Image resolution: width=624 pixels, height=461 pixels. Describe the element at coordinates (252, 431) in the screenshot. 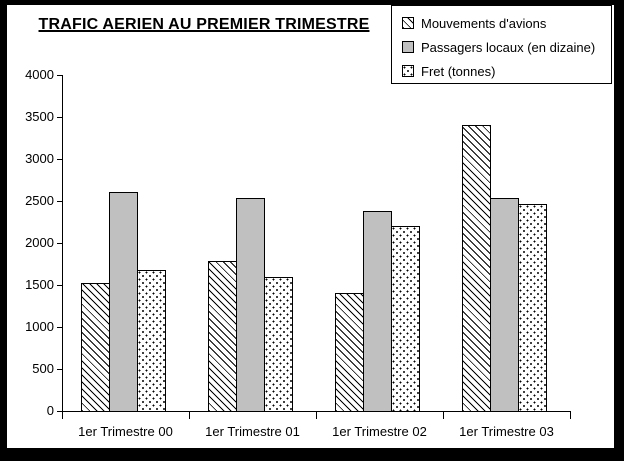

I see `x-axis-label: 1er Trimestre 01` at that location.